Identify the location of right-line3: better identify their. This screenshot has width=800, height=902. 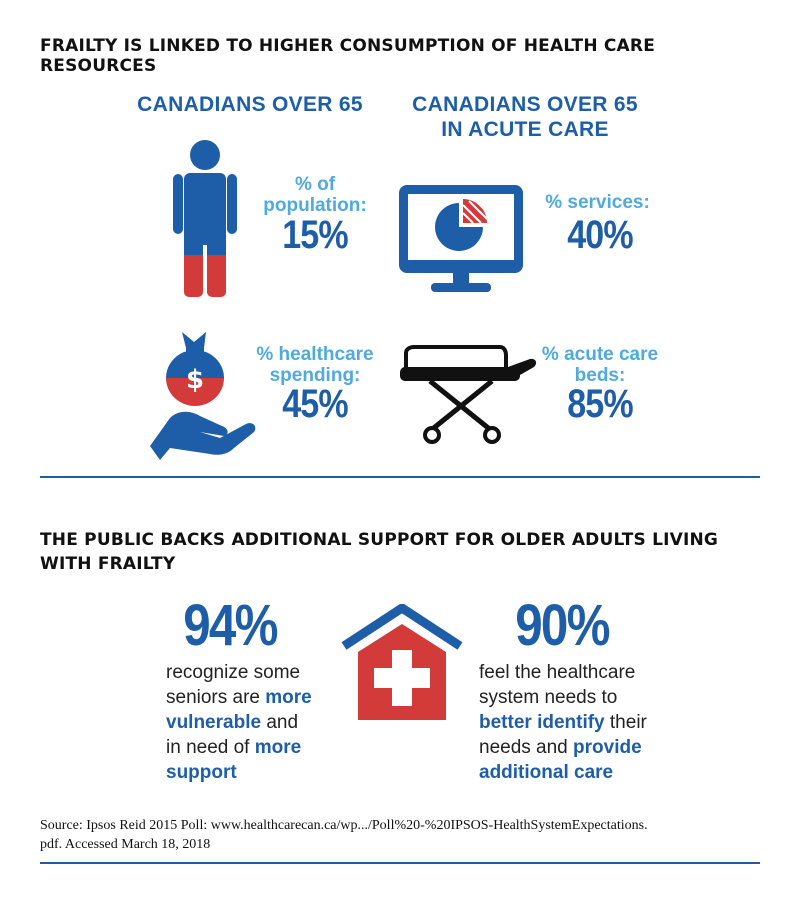
(563, 722).